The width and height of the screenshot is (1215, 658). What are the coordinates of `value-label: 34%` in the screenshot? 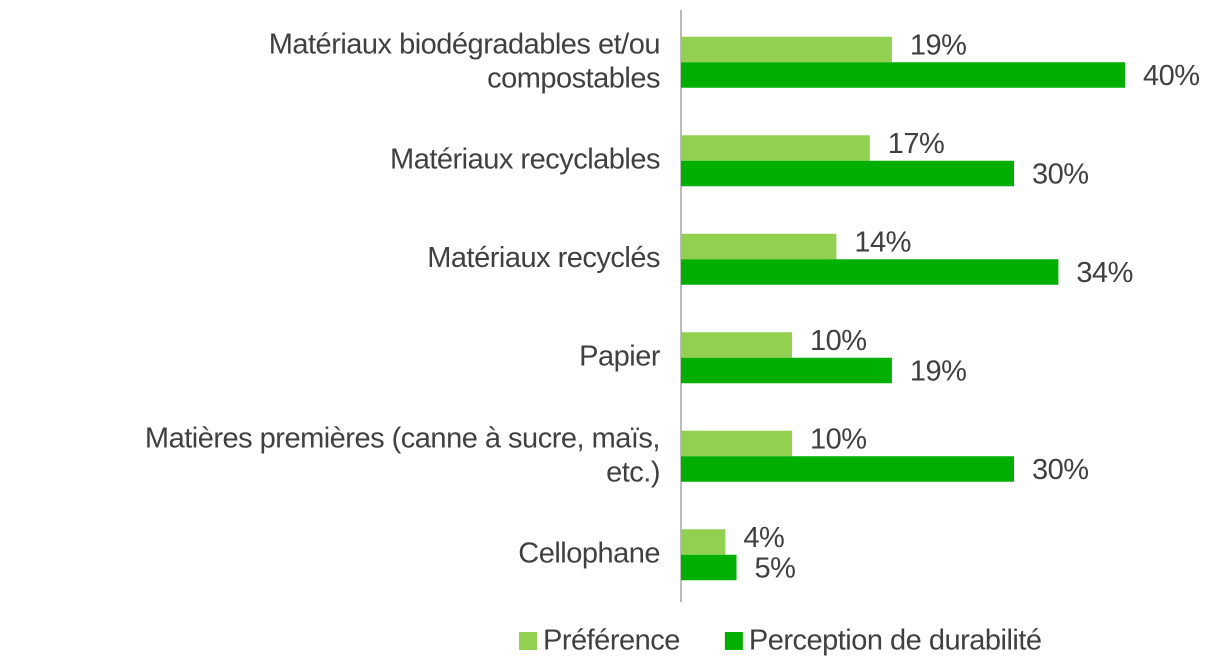 It's located at (1104, 273).